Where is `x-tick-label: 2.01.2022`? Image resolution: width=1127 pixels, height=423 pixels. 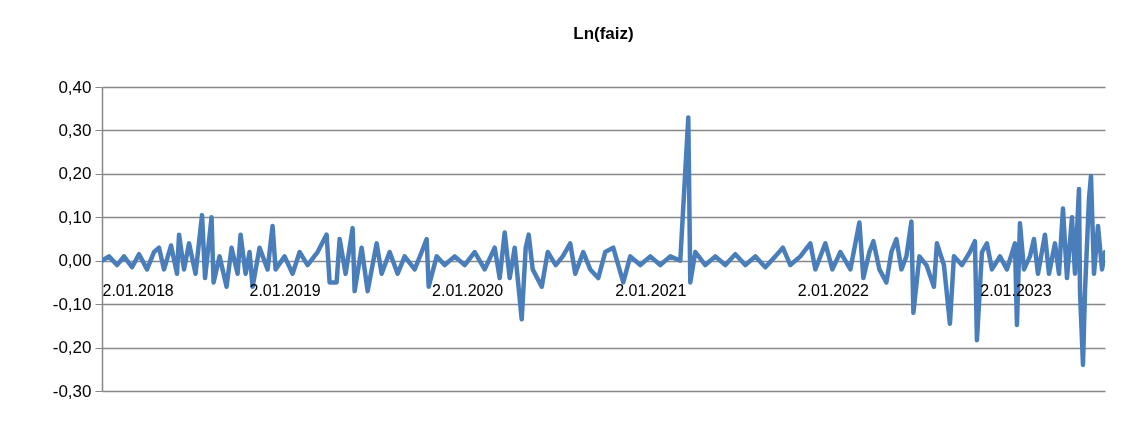 x-tick-label: 2.01.2022 is located at coordinates (833, 291).